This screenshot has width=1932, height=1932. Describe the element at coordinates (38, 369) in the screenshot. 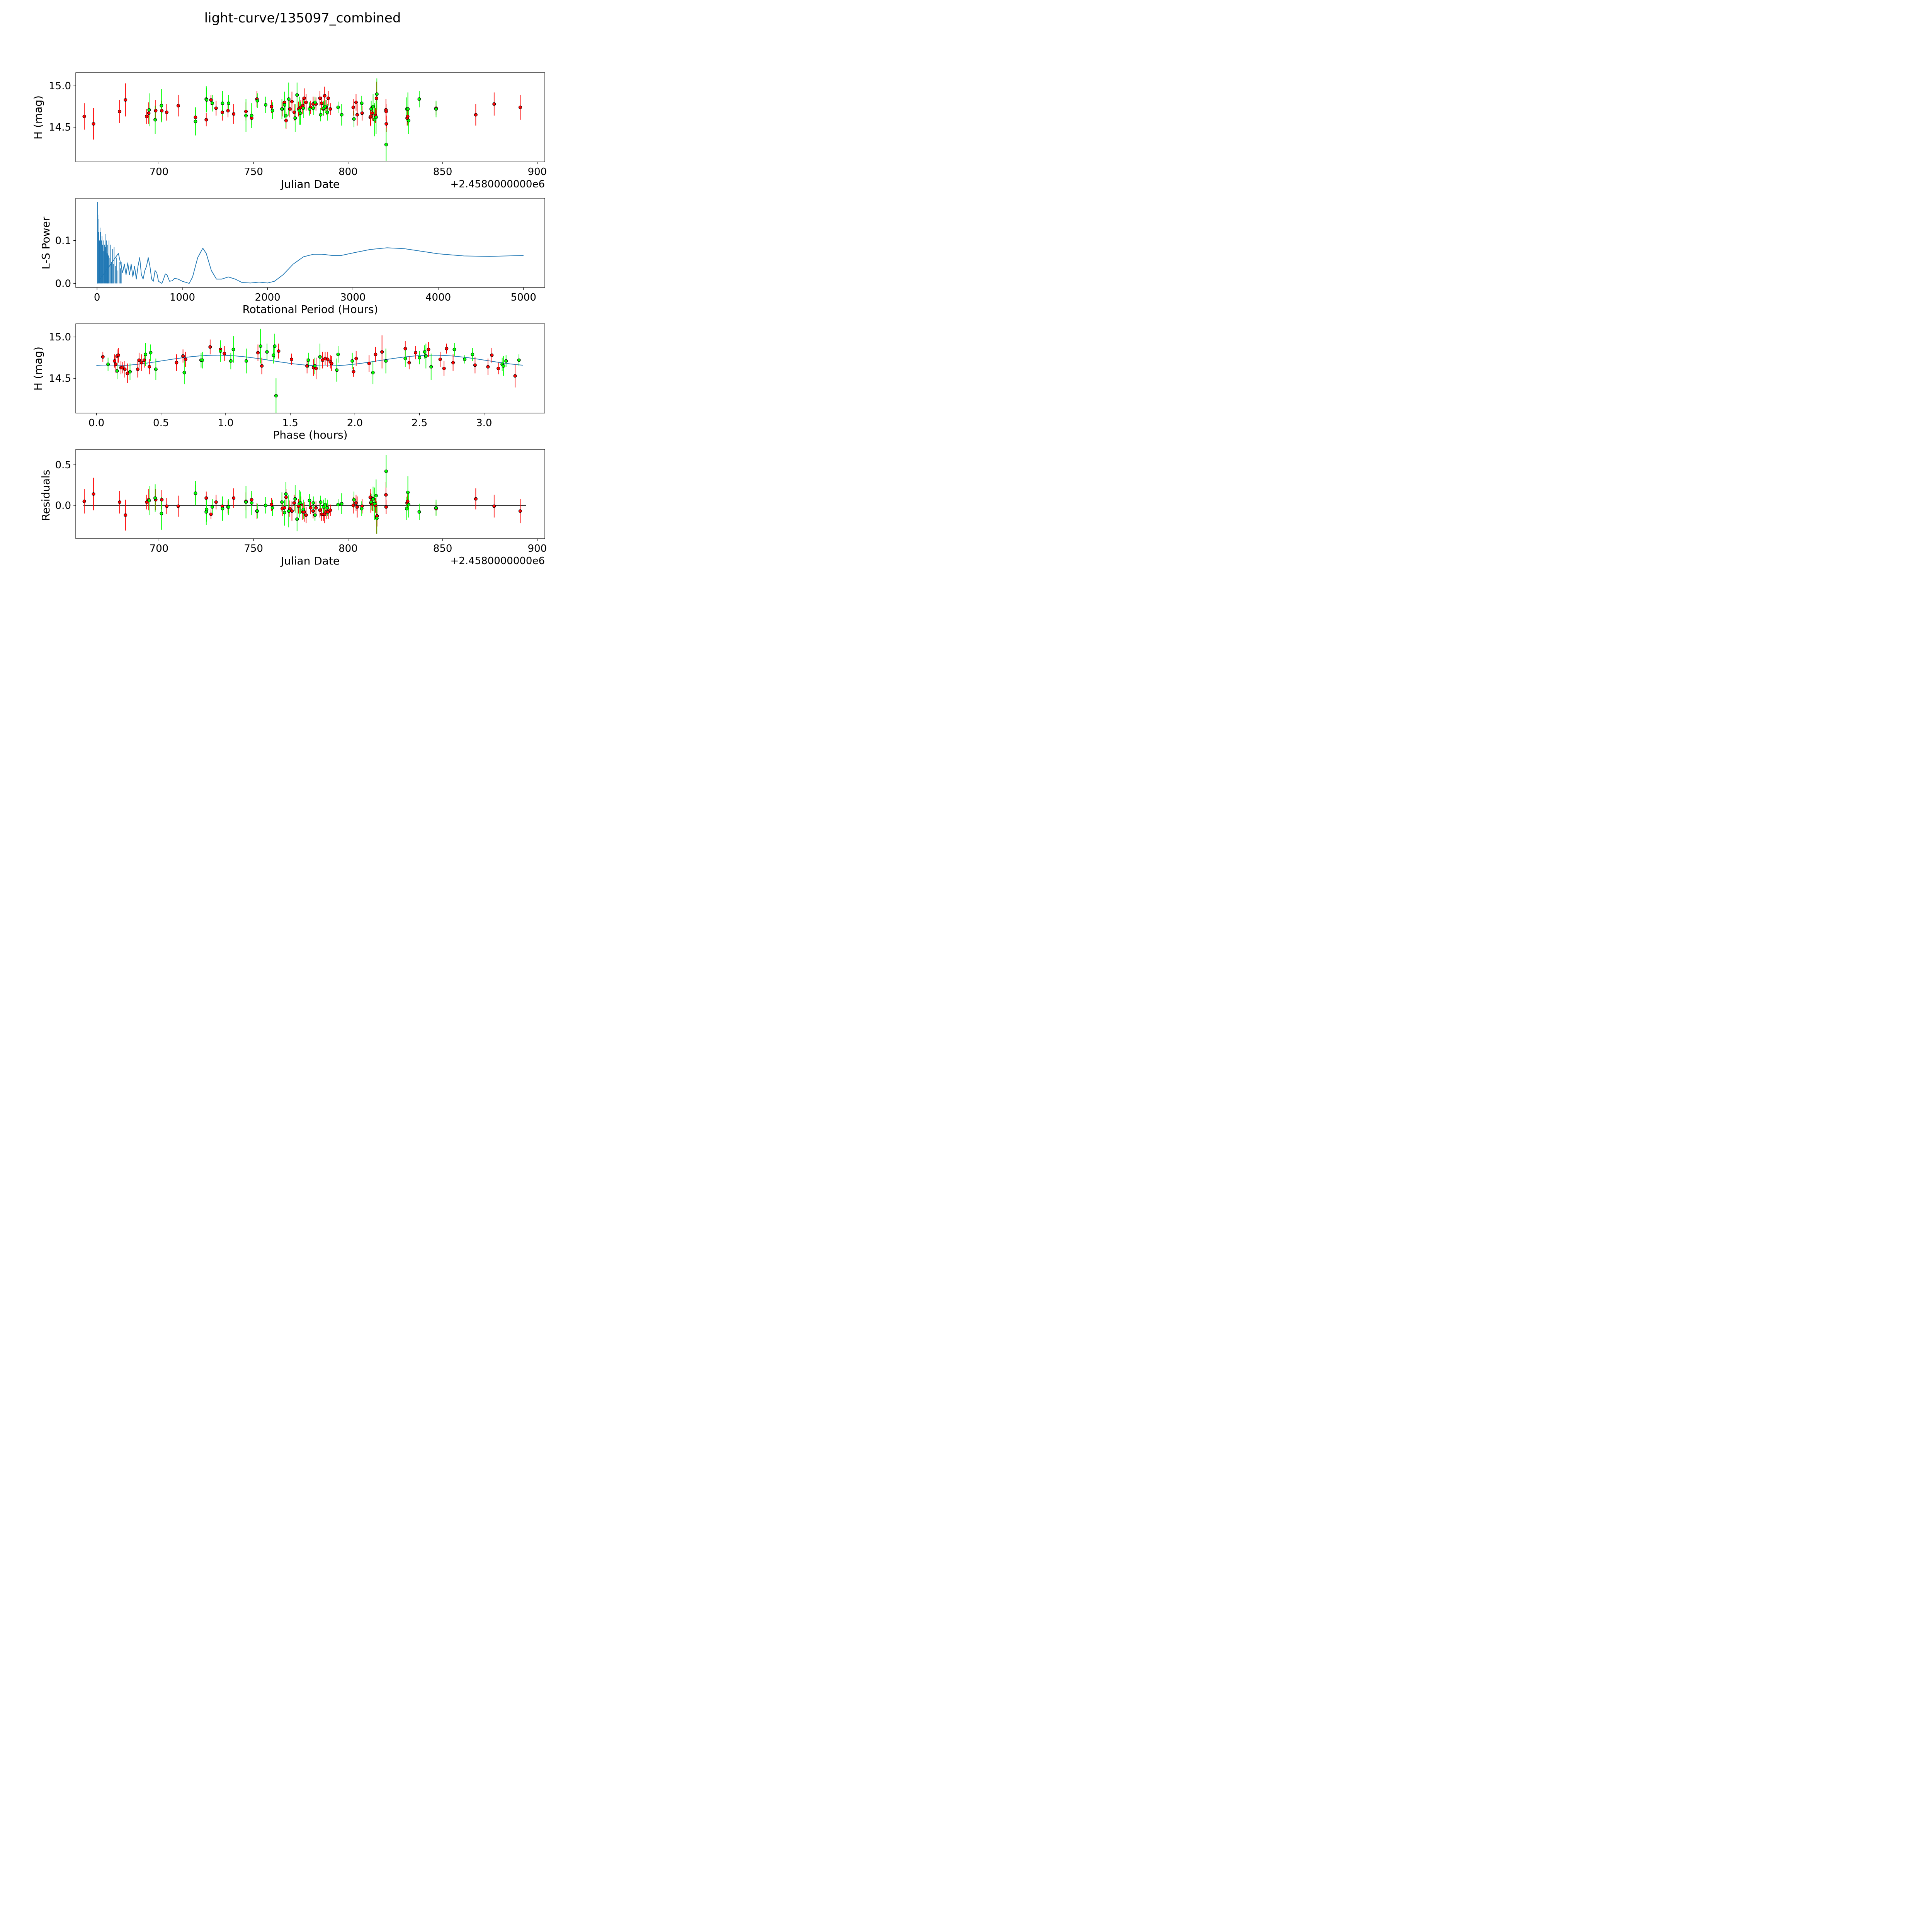

I see `phased-ylabel: H (mag)` at that location.